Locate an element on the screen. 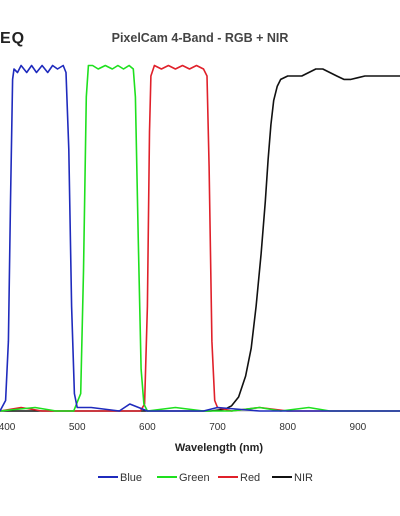 Image resolution: width=400 pixels, height=516 pixels. x-axis-label: Wavelength (nm) is located at coordinates (219, 448).